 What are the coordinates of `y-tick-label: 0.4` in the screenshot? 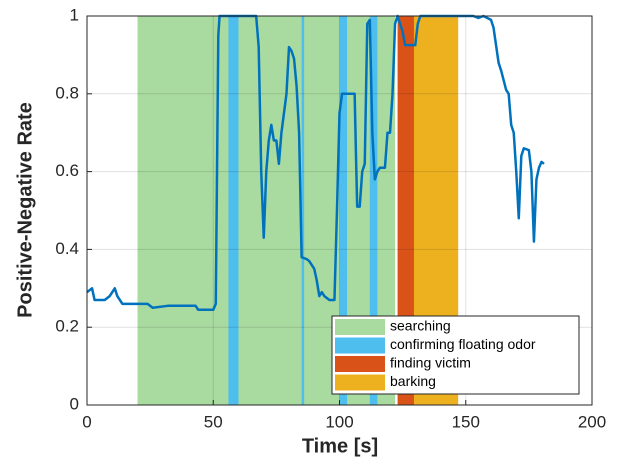 It's located at (67, 248).